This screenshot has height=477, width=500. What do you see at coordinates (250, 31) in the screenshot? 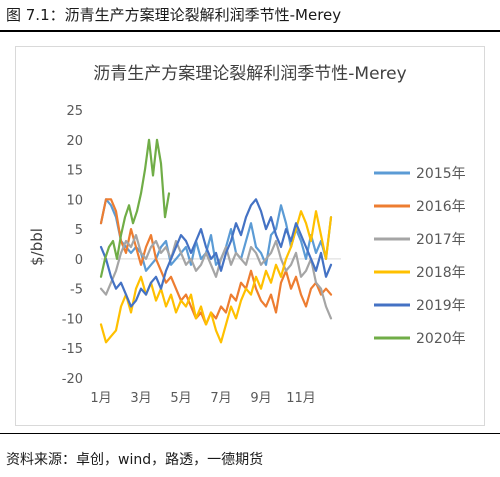
I see `top-rule` at bounding box center [250, 31].